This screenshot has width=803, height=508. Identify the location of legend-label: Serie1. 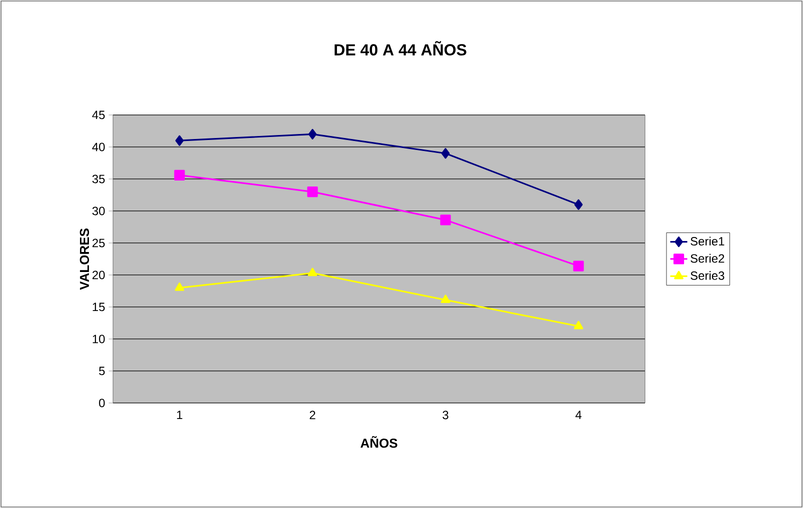
(707, 241).